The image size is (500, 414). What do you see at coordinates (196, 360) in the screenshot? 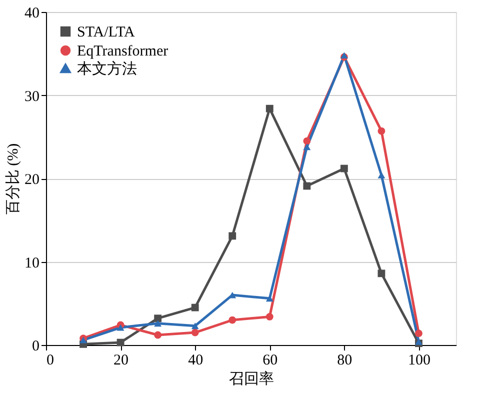
I see `x-tick-label: 40` at bounding box center [196, 360].